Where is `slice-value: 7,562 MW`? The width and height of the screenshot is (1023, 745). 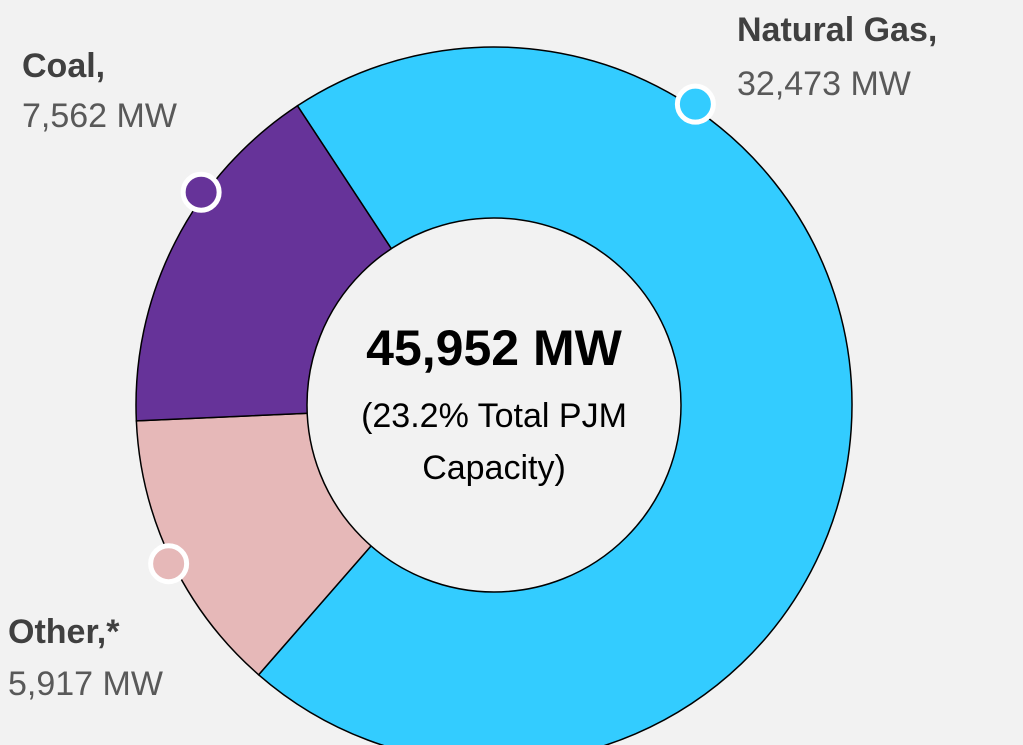
slice-value: 7,562 MW is located at coordinates (99, 116).